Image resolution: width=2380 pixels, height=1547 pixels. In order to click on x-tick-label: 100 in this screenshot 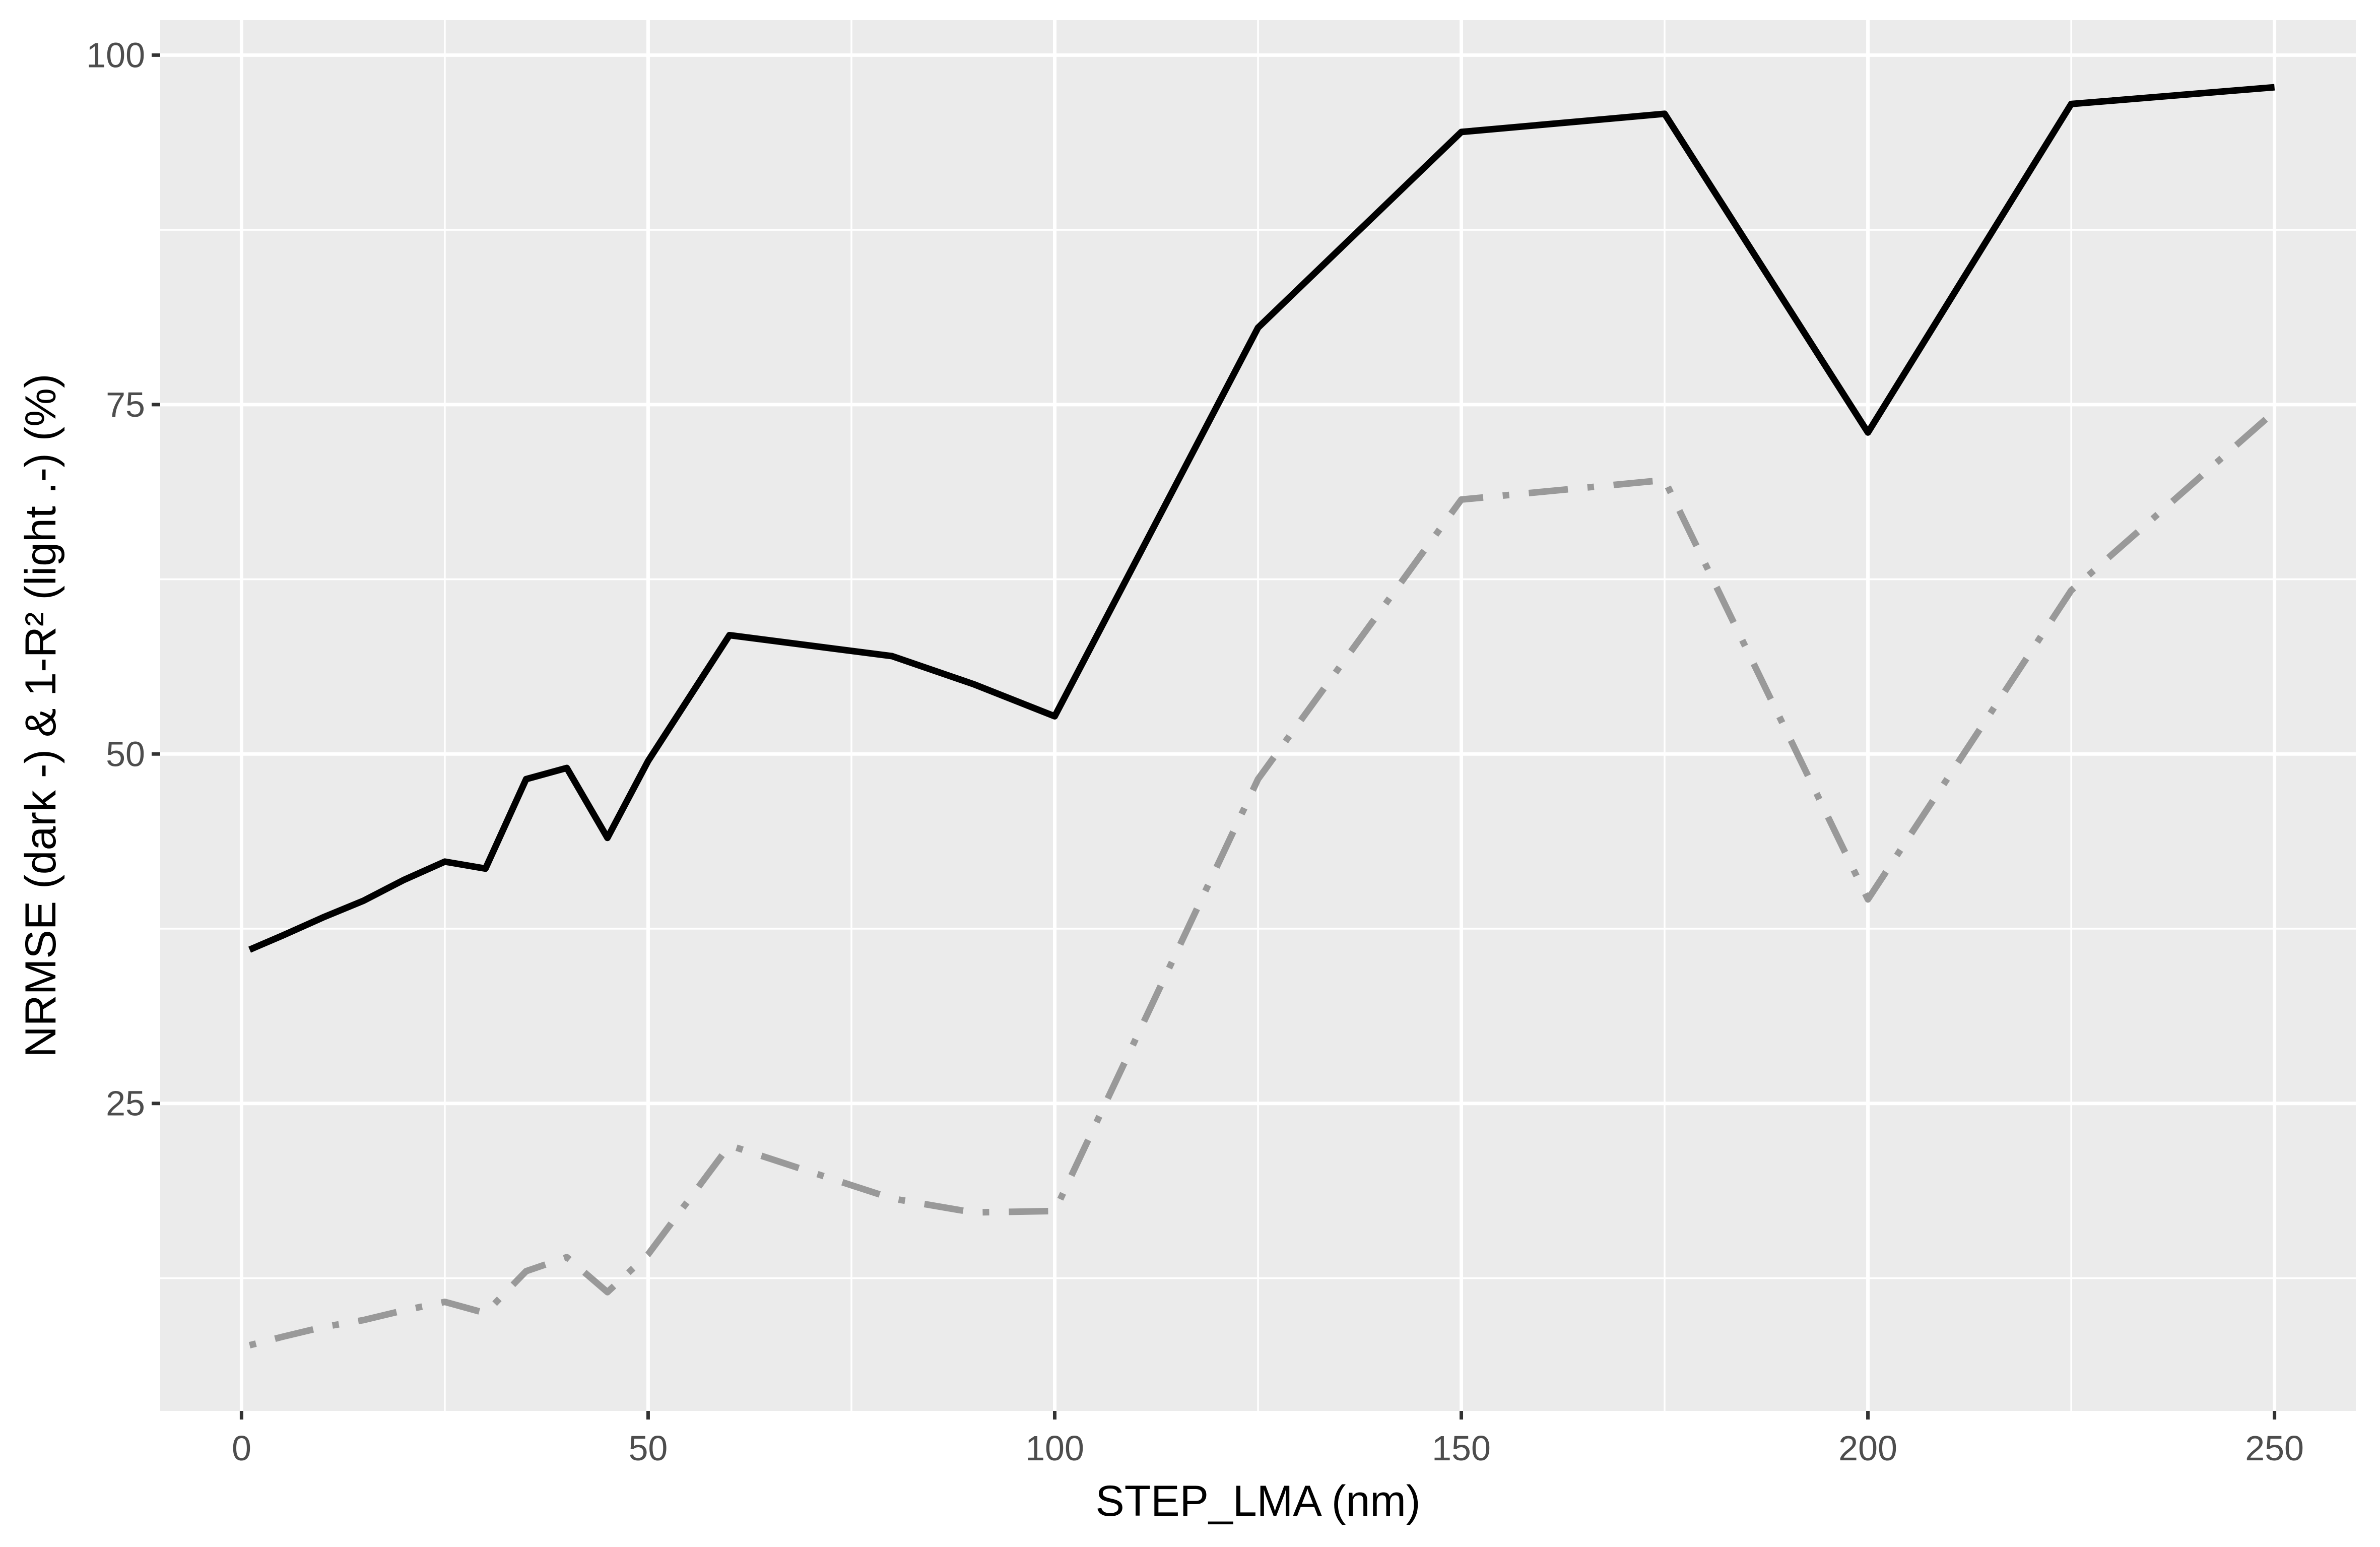, I will do `click(1054, 1449)`.